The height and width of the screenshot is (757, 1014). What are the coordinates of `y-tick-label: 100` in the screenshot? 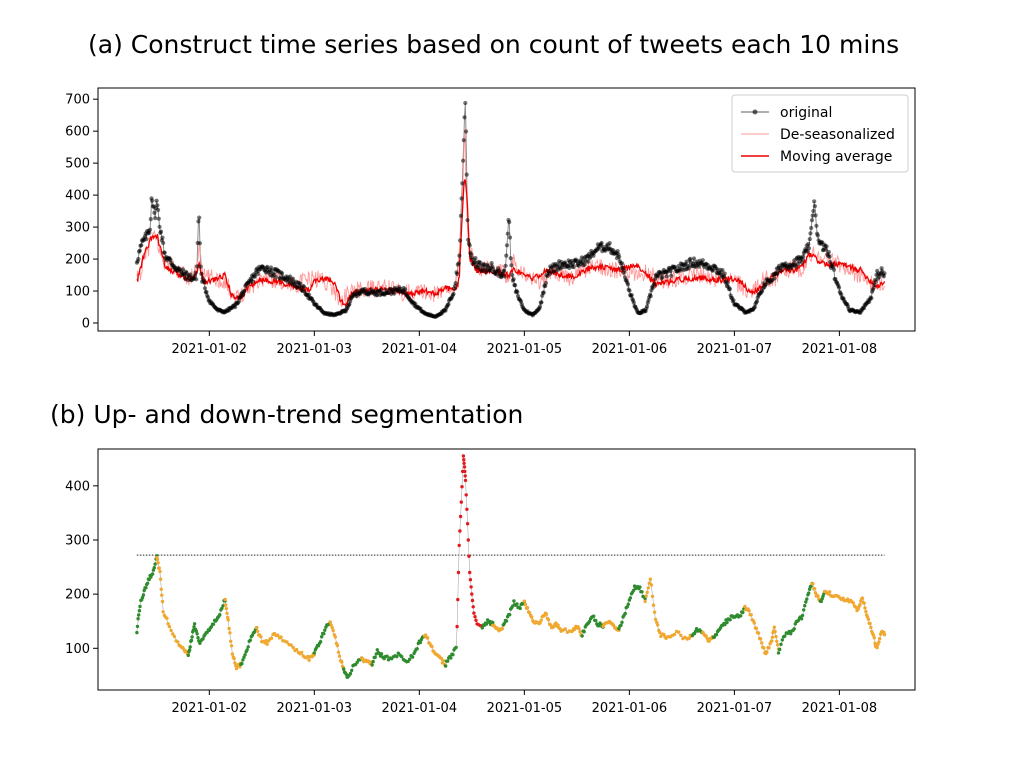 It's located at (77, 649).